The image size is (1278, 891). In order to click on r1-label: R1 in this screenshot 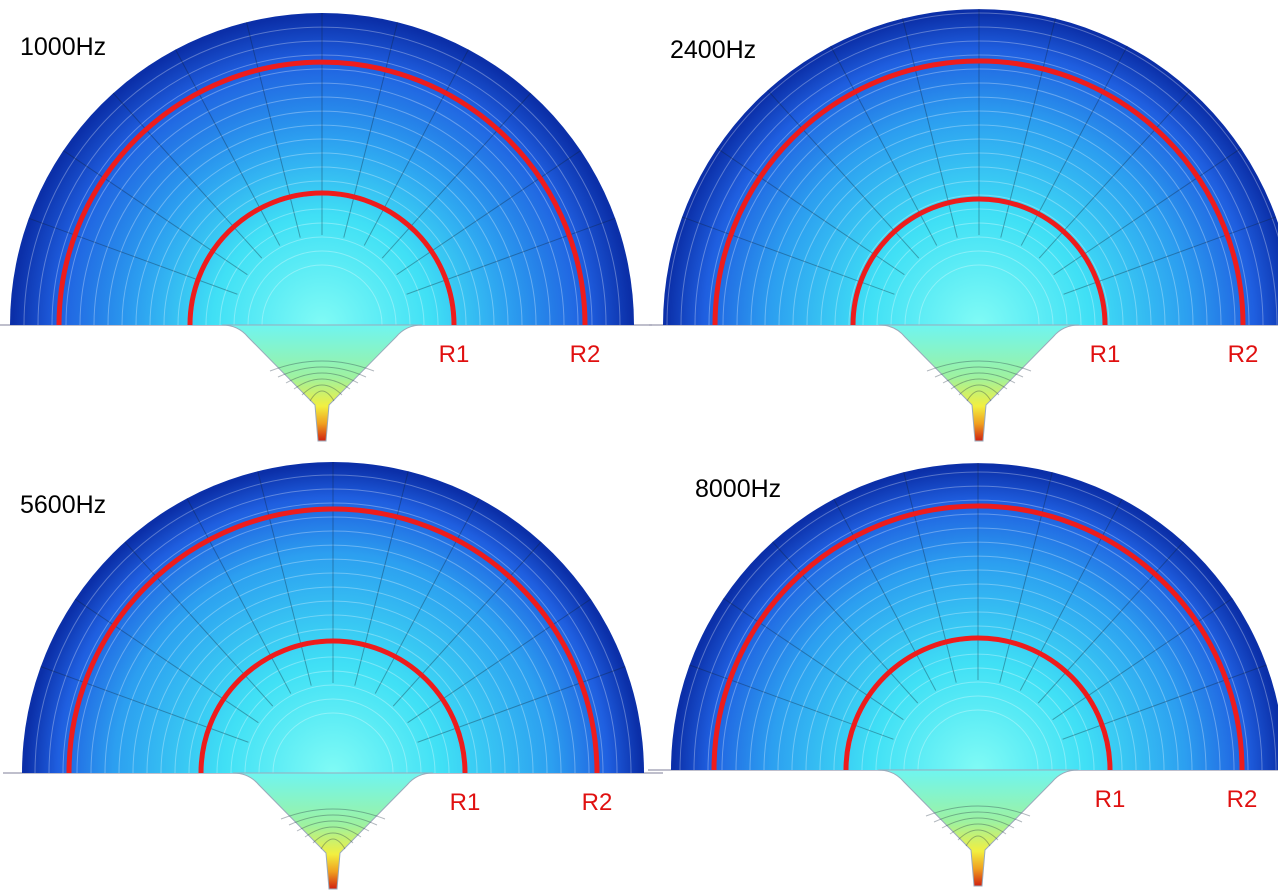, I will do `click(465, 802)`.